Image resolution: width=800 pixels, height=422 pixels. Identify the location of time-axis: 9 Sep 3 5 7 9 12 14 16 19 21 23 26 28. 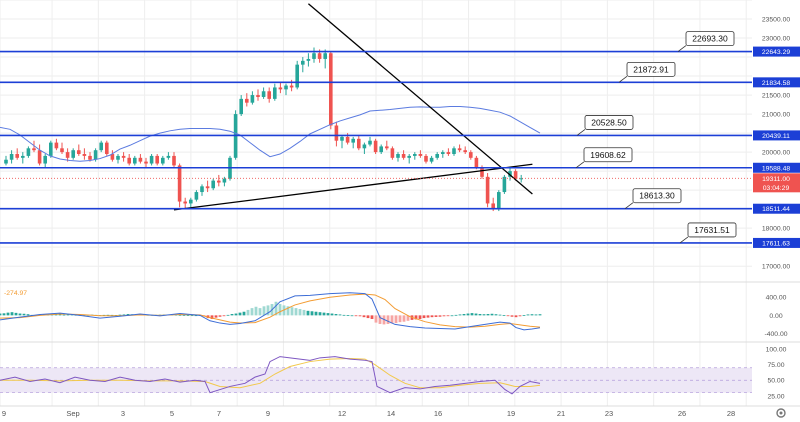
(368, 413).